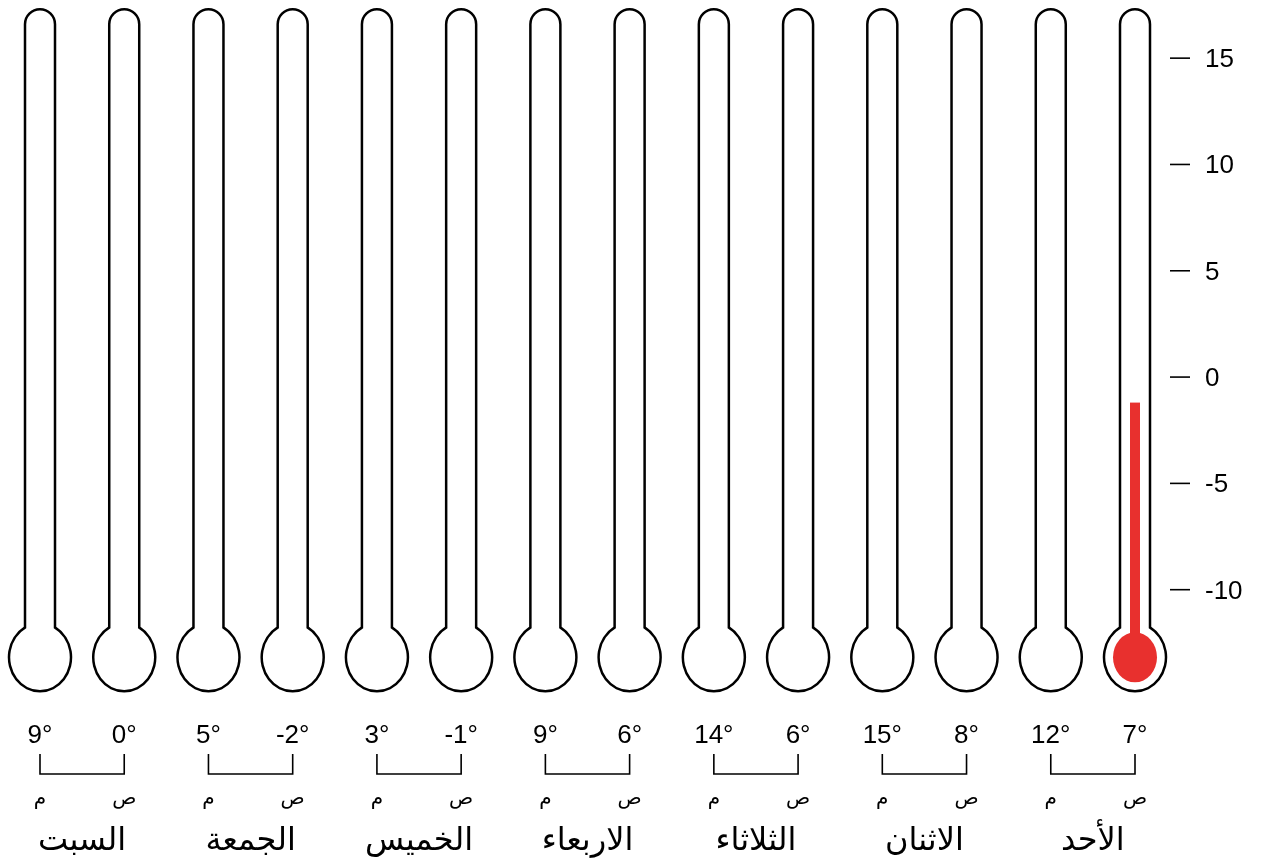  I want to click on y-tick-label: 15, so click(1219, 58).